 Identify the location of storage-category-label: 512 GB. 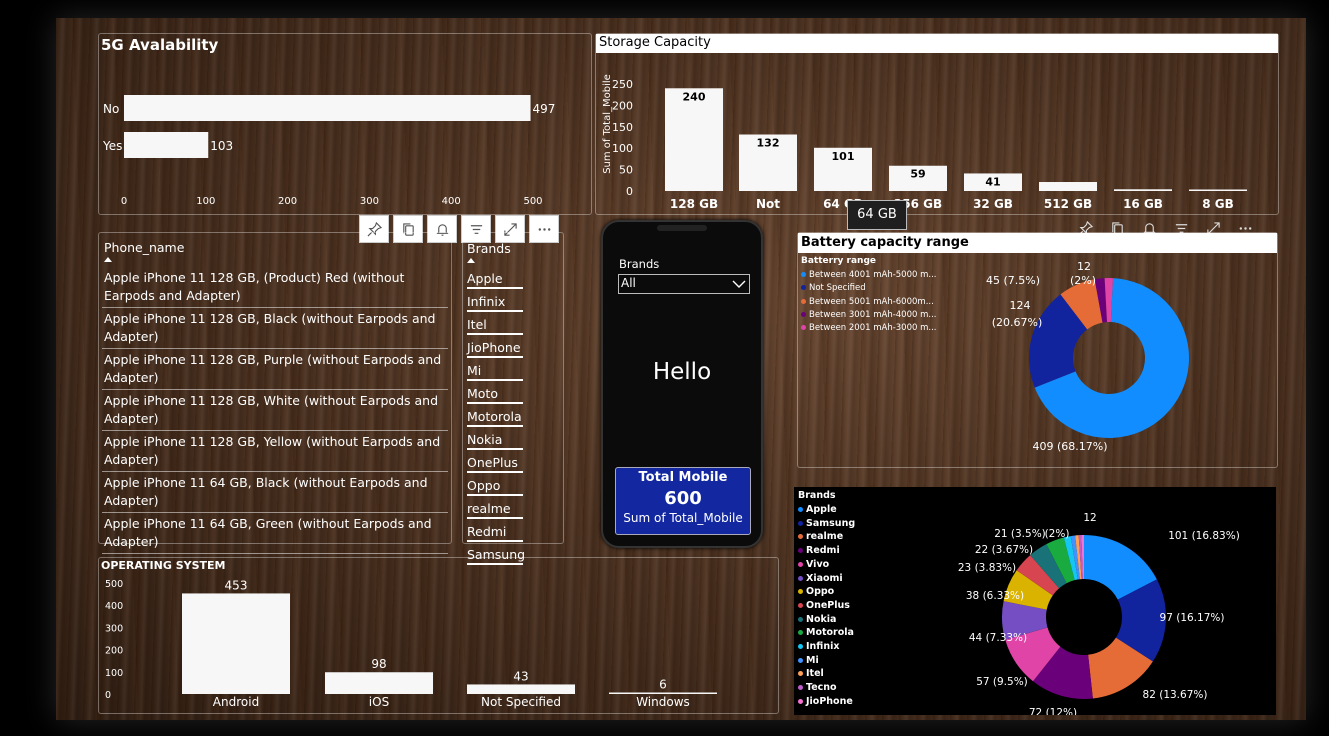
(1068, 204).